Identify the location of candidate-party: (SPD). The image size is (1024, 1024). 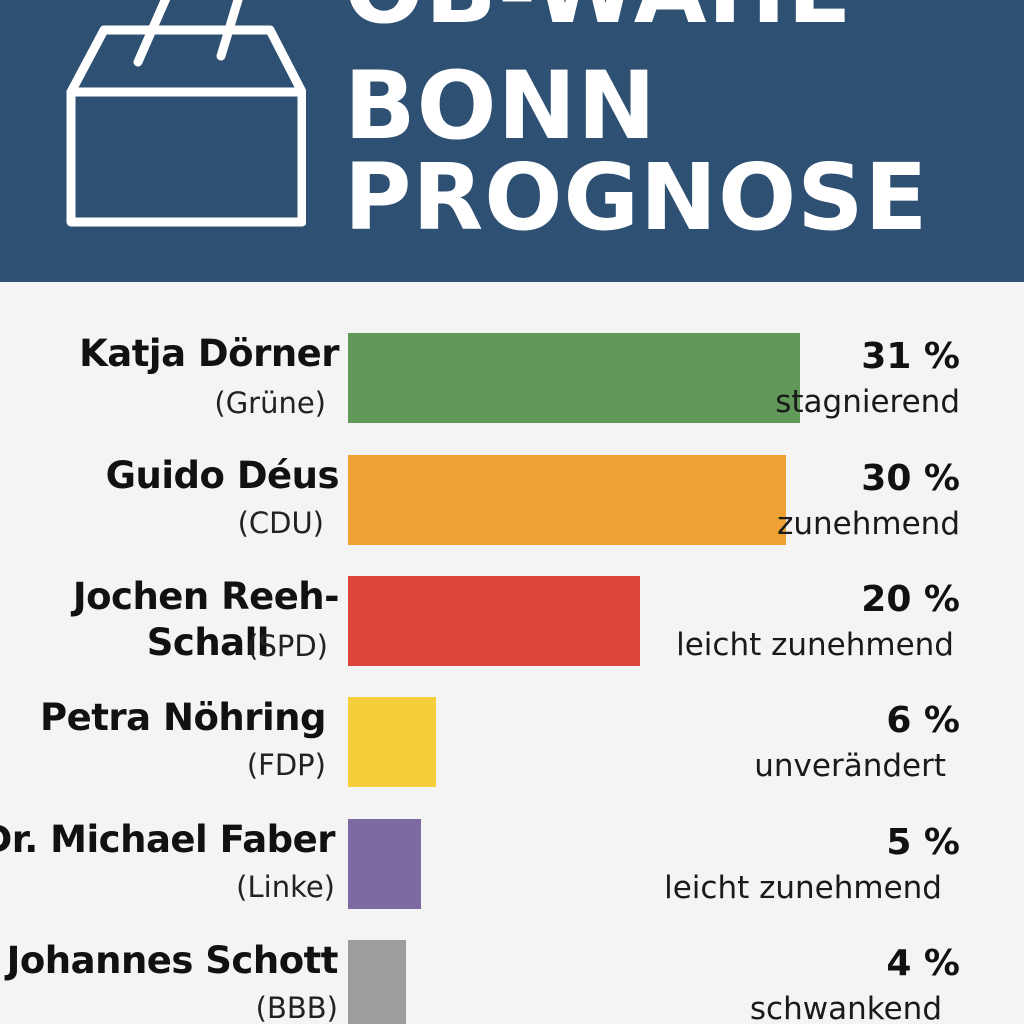
(287, 646).